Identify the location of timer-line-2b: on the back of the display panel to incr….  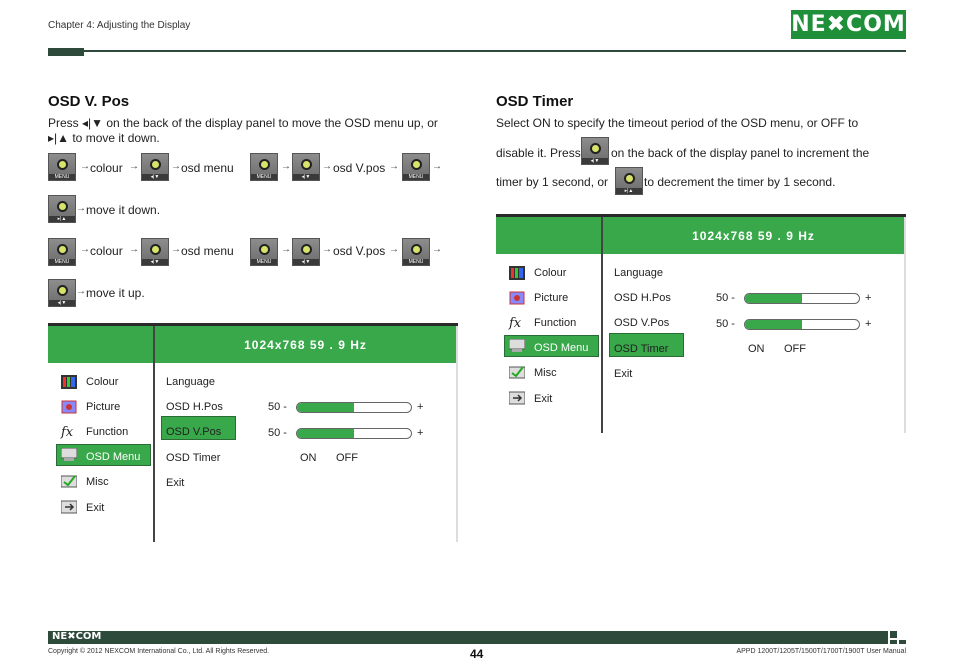
(740, 153).